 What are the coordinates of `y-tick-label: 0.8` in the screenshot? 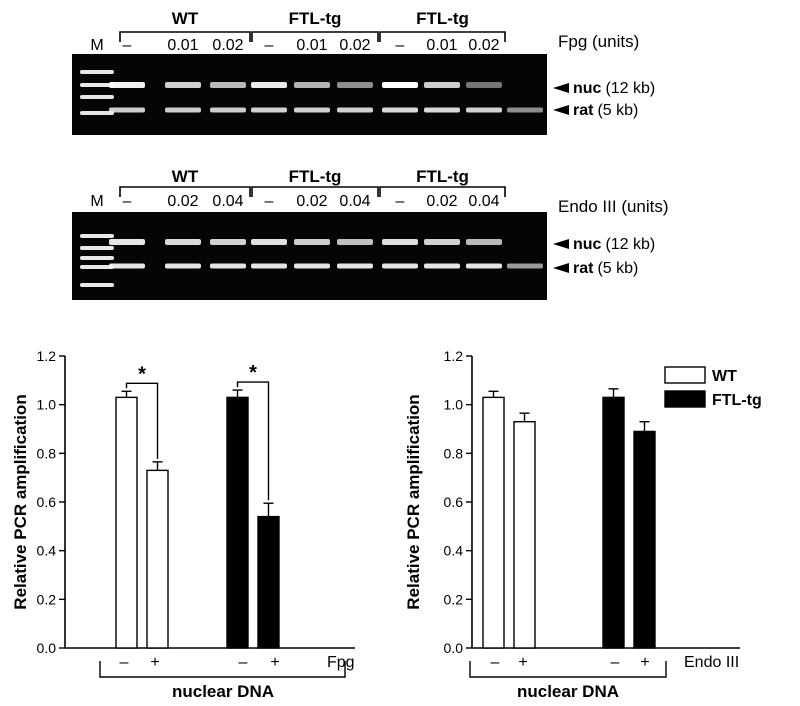 It's located at (47, 453).